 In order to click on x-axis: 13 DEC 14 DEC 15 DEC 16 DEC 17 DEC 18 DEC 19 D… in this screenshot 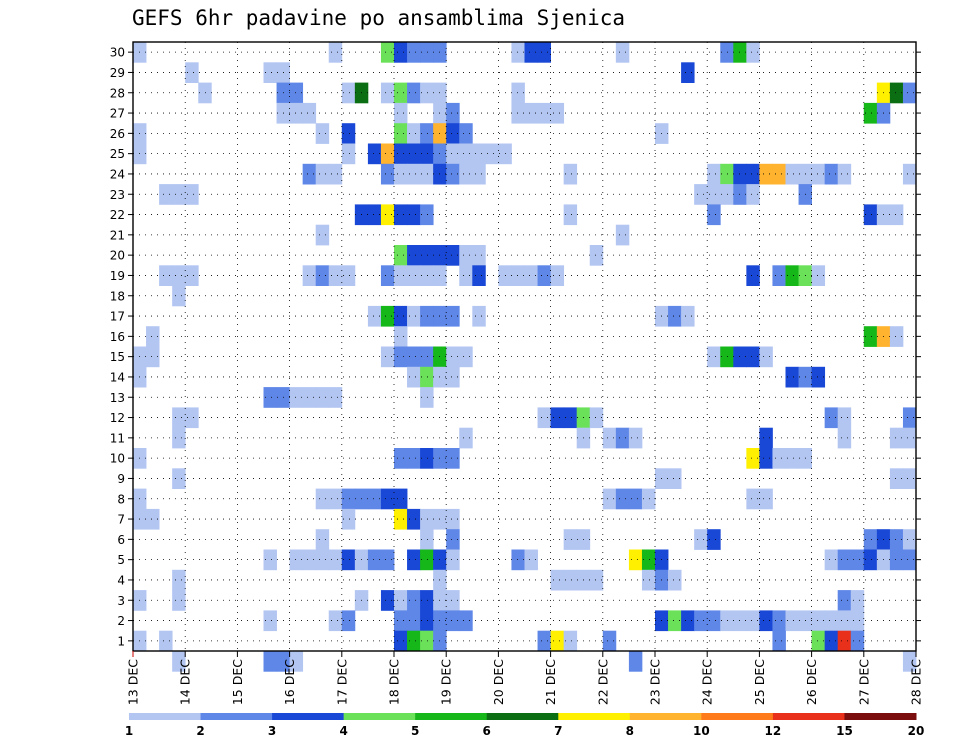, I will do `click(525, 678)`.